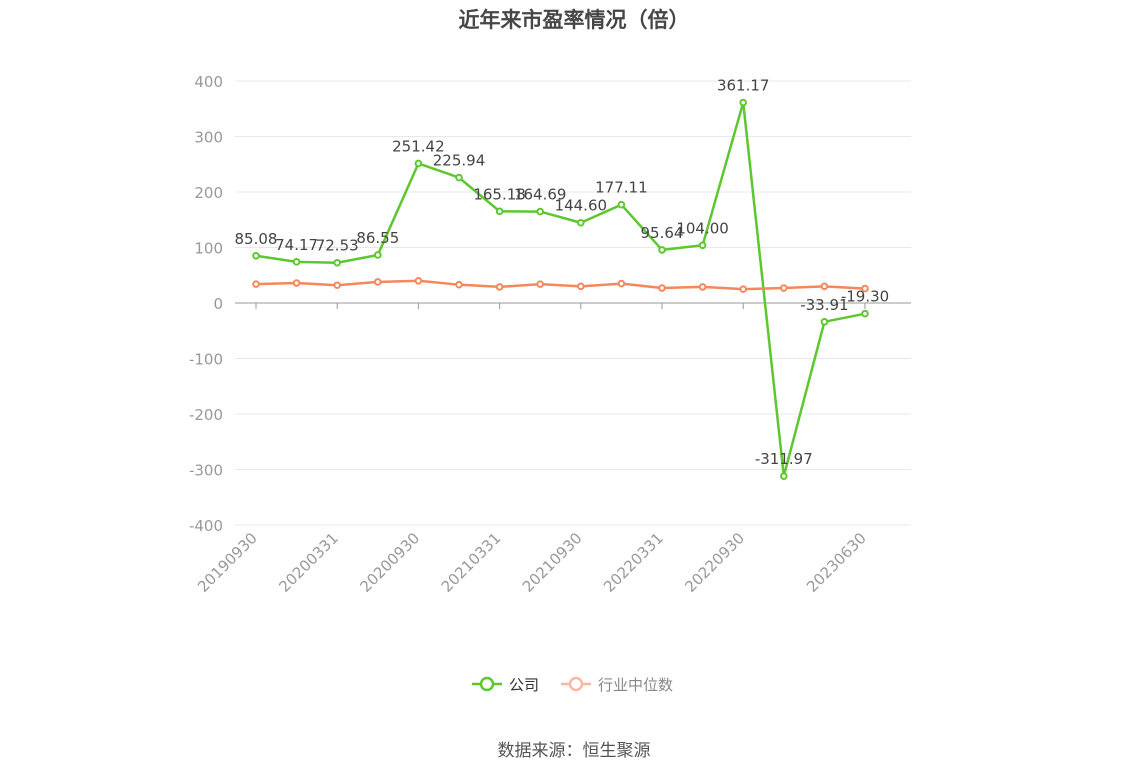 The height and width of the screenshot is (776, 1148). I want to click on legend-company-label: 公司, so click(524, 685).